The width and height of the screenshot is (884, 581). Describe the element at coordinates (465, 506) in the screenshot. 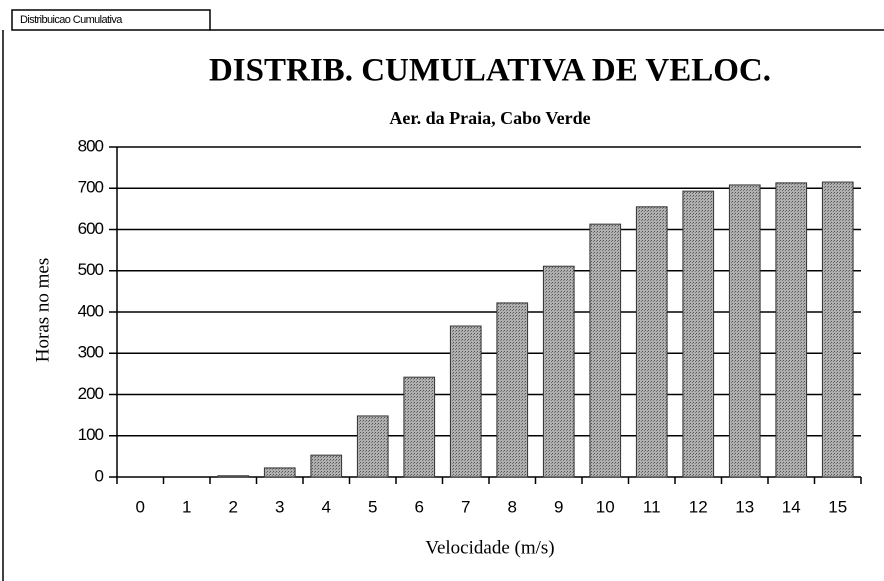

I see `x-tick-label: 7` at that location.